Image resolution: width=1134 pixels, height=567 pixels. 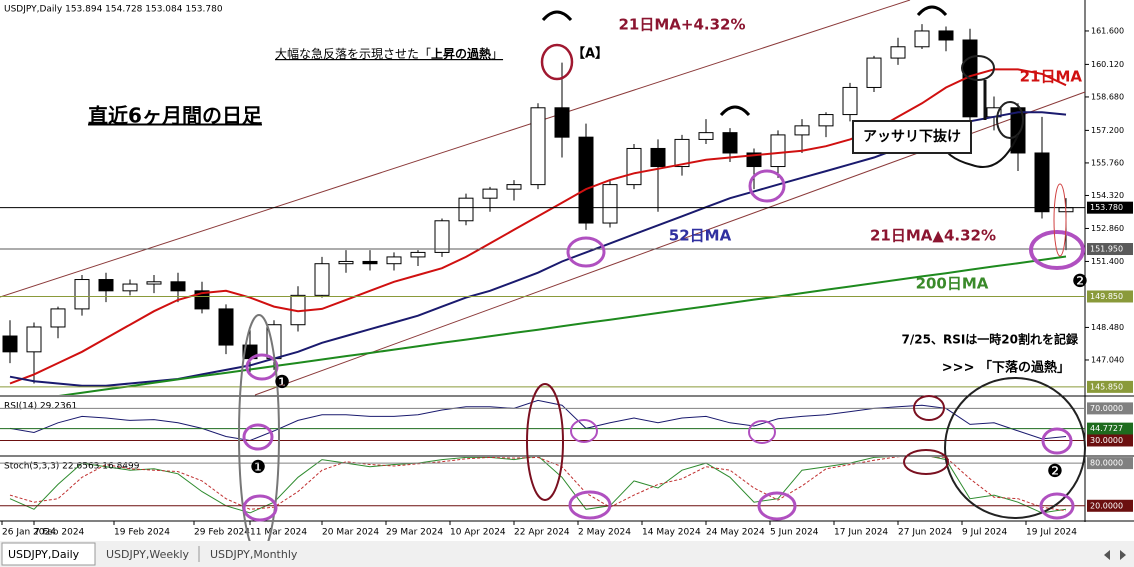 What do you see at coordinates (175, 116) in the screenshot?
I see `heading: 直近6ヶ月間の日足` at bounding box center [175, 116].